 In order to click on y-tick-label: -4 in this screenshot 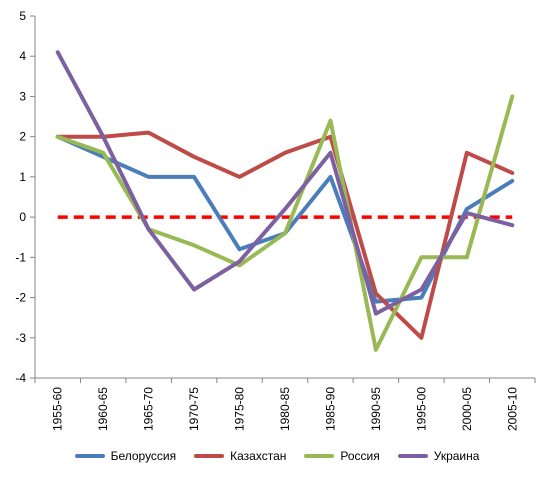, I will do `click(20, 378)`.